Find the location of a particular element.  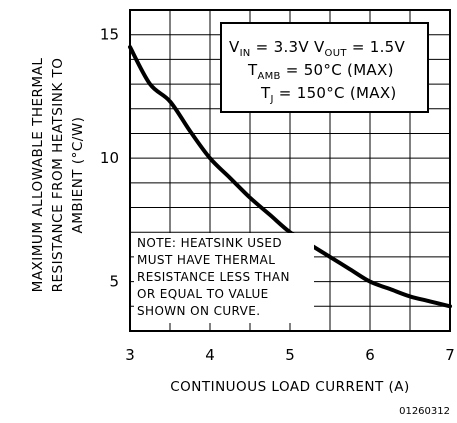

note-line-4: OR EQUAL TO VALUE is located at coordinates (203, 294).